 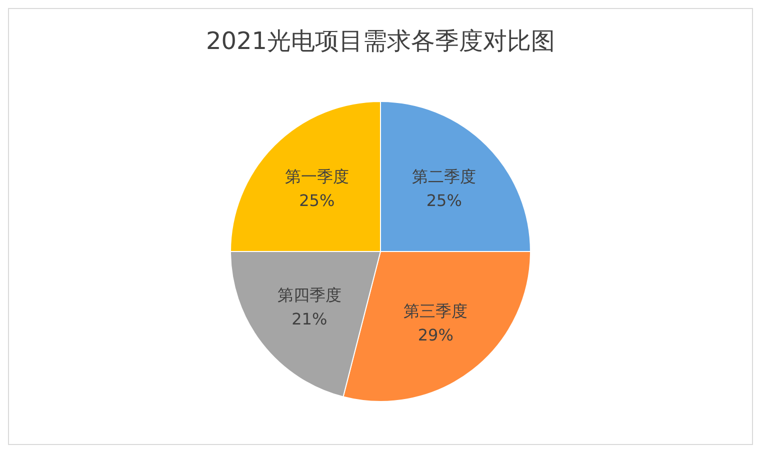 What do you see at coordinates (436, 335) in the screenshot?
I see `data-label: 29%` at bounding box center [436, 335].